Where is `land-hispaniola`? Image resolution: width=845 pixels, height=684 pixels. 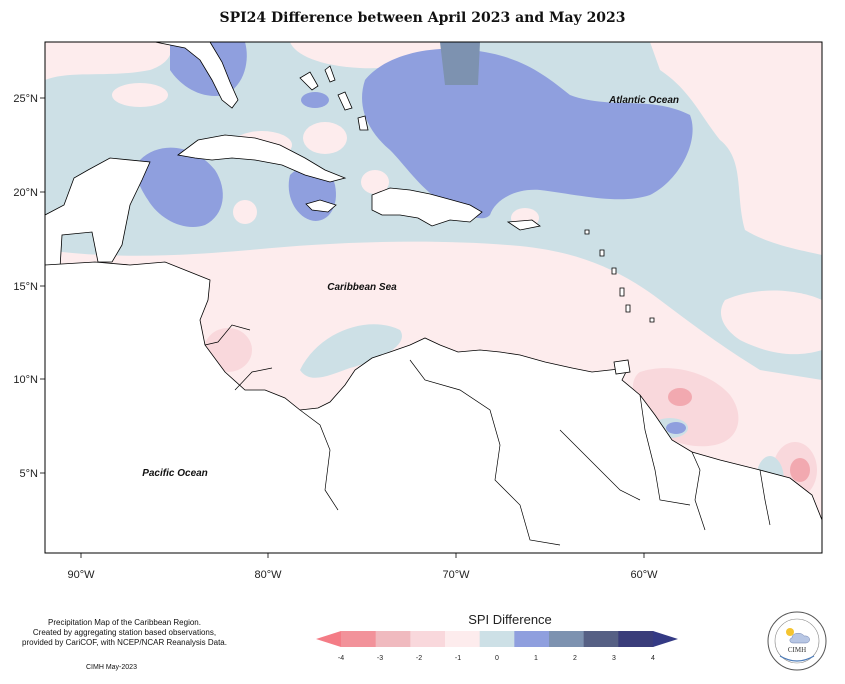
land-hispaniola is located at coordinates (427, 207).